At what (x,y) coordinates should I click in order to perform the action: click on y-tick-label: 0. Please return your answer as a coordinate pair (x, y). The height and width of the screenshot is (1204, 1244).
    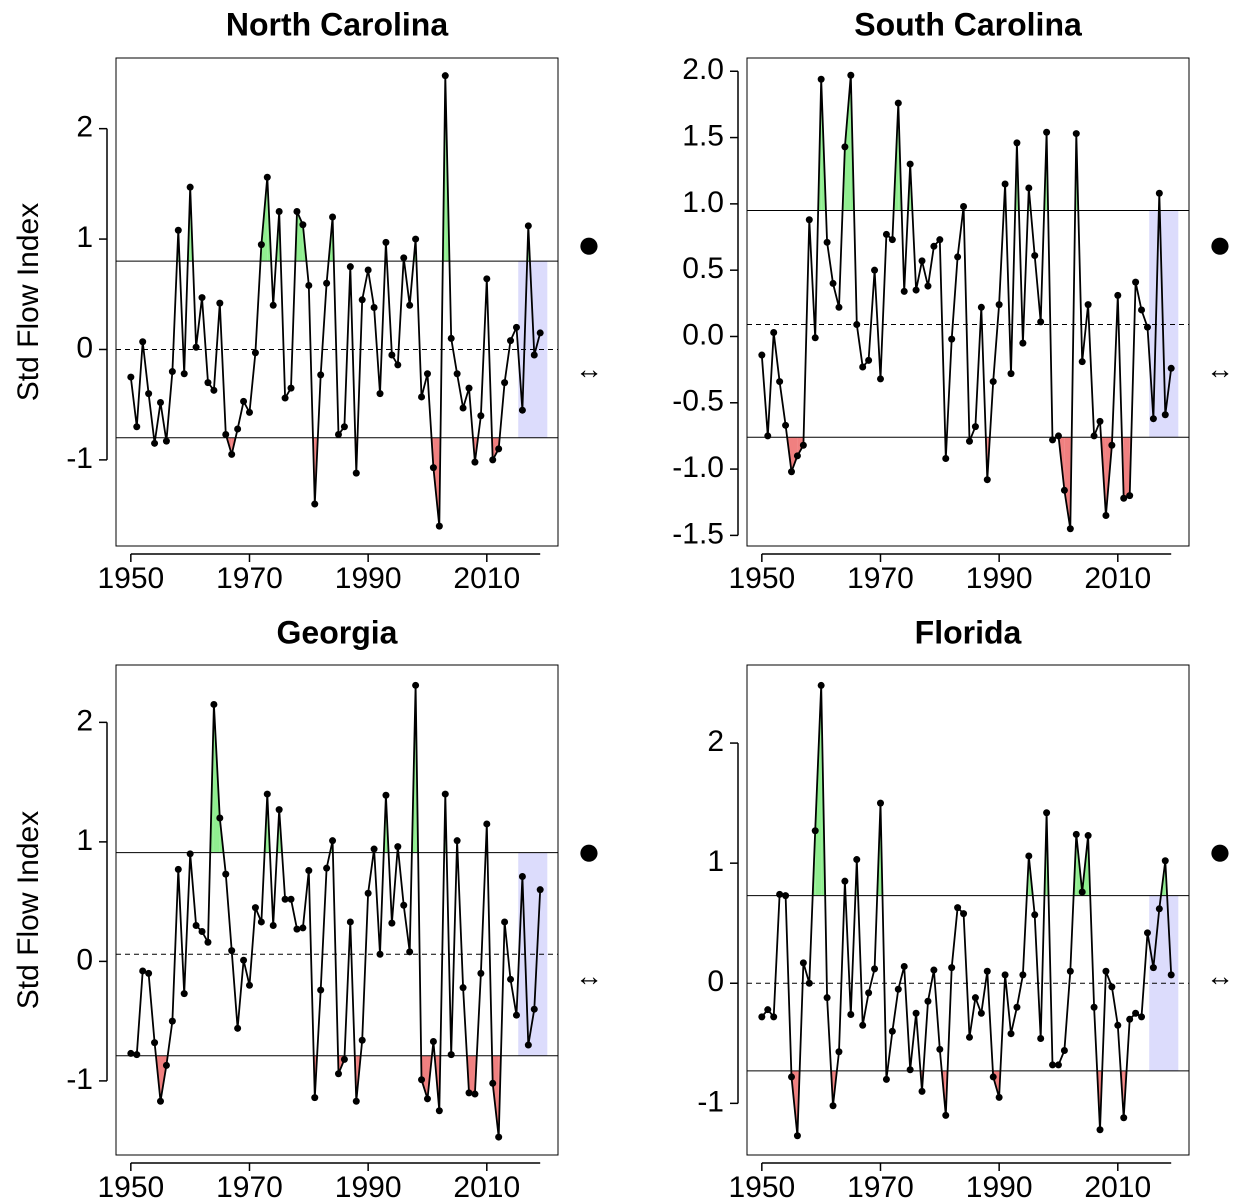
    Looking at the image, I should click on (84, 347).